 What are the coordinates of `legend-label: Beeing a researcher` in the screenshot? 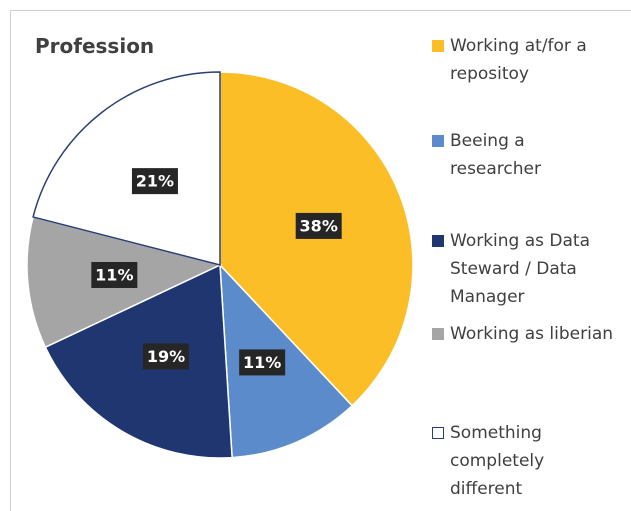 It's located at (495, 155).